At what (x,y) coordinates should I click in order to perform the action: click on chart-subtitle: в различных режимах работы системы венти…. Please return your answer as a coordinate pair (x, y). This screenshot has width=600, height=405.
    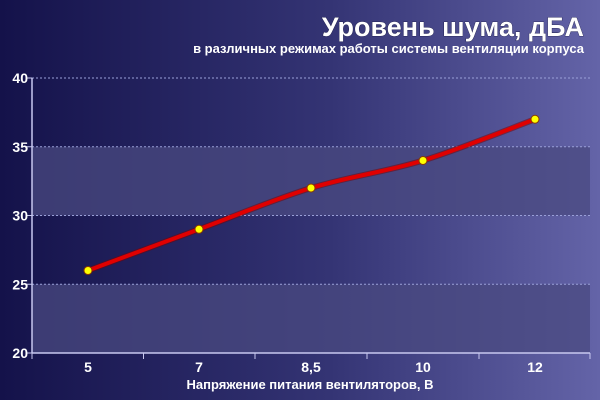
    Looking at the image, I should click on (389, 48).